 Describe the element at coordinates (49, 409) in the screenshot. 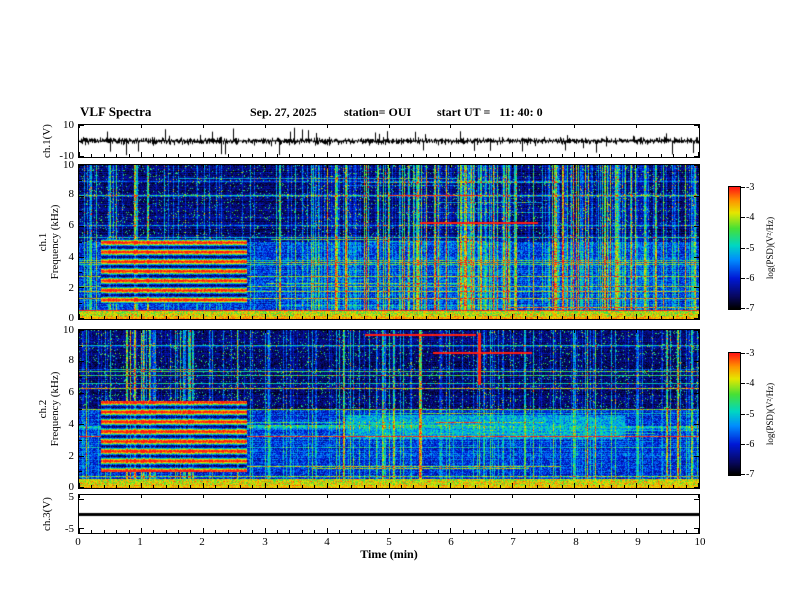

I see `ch2-spec-y-axis-label: ch.2 Frequency (kHz)` at that location.